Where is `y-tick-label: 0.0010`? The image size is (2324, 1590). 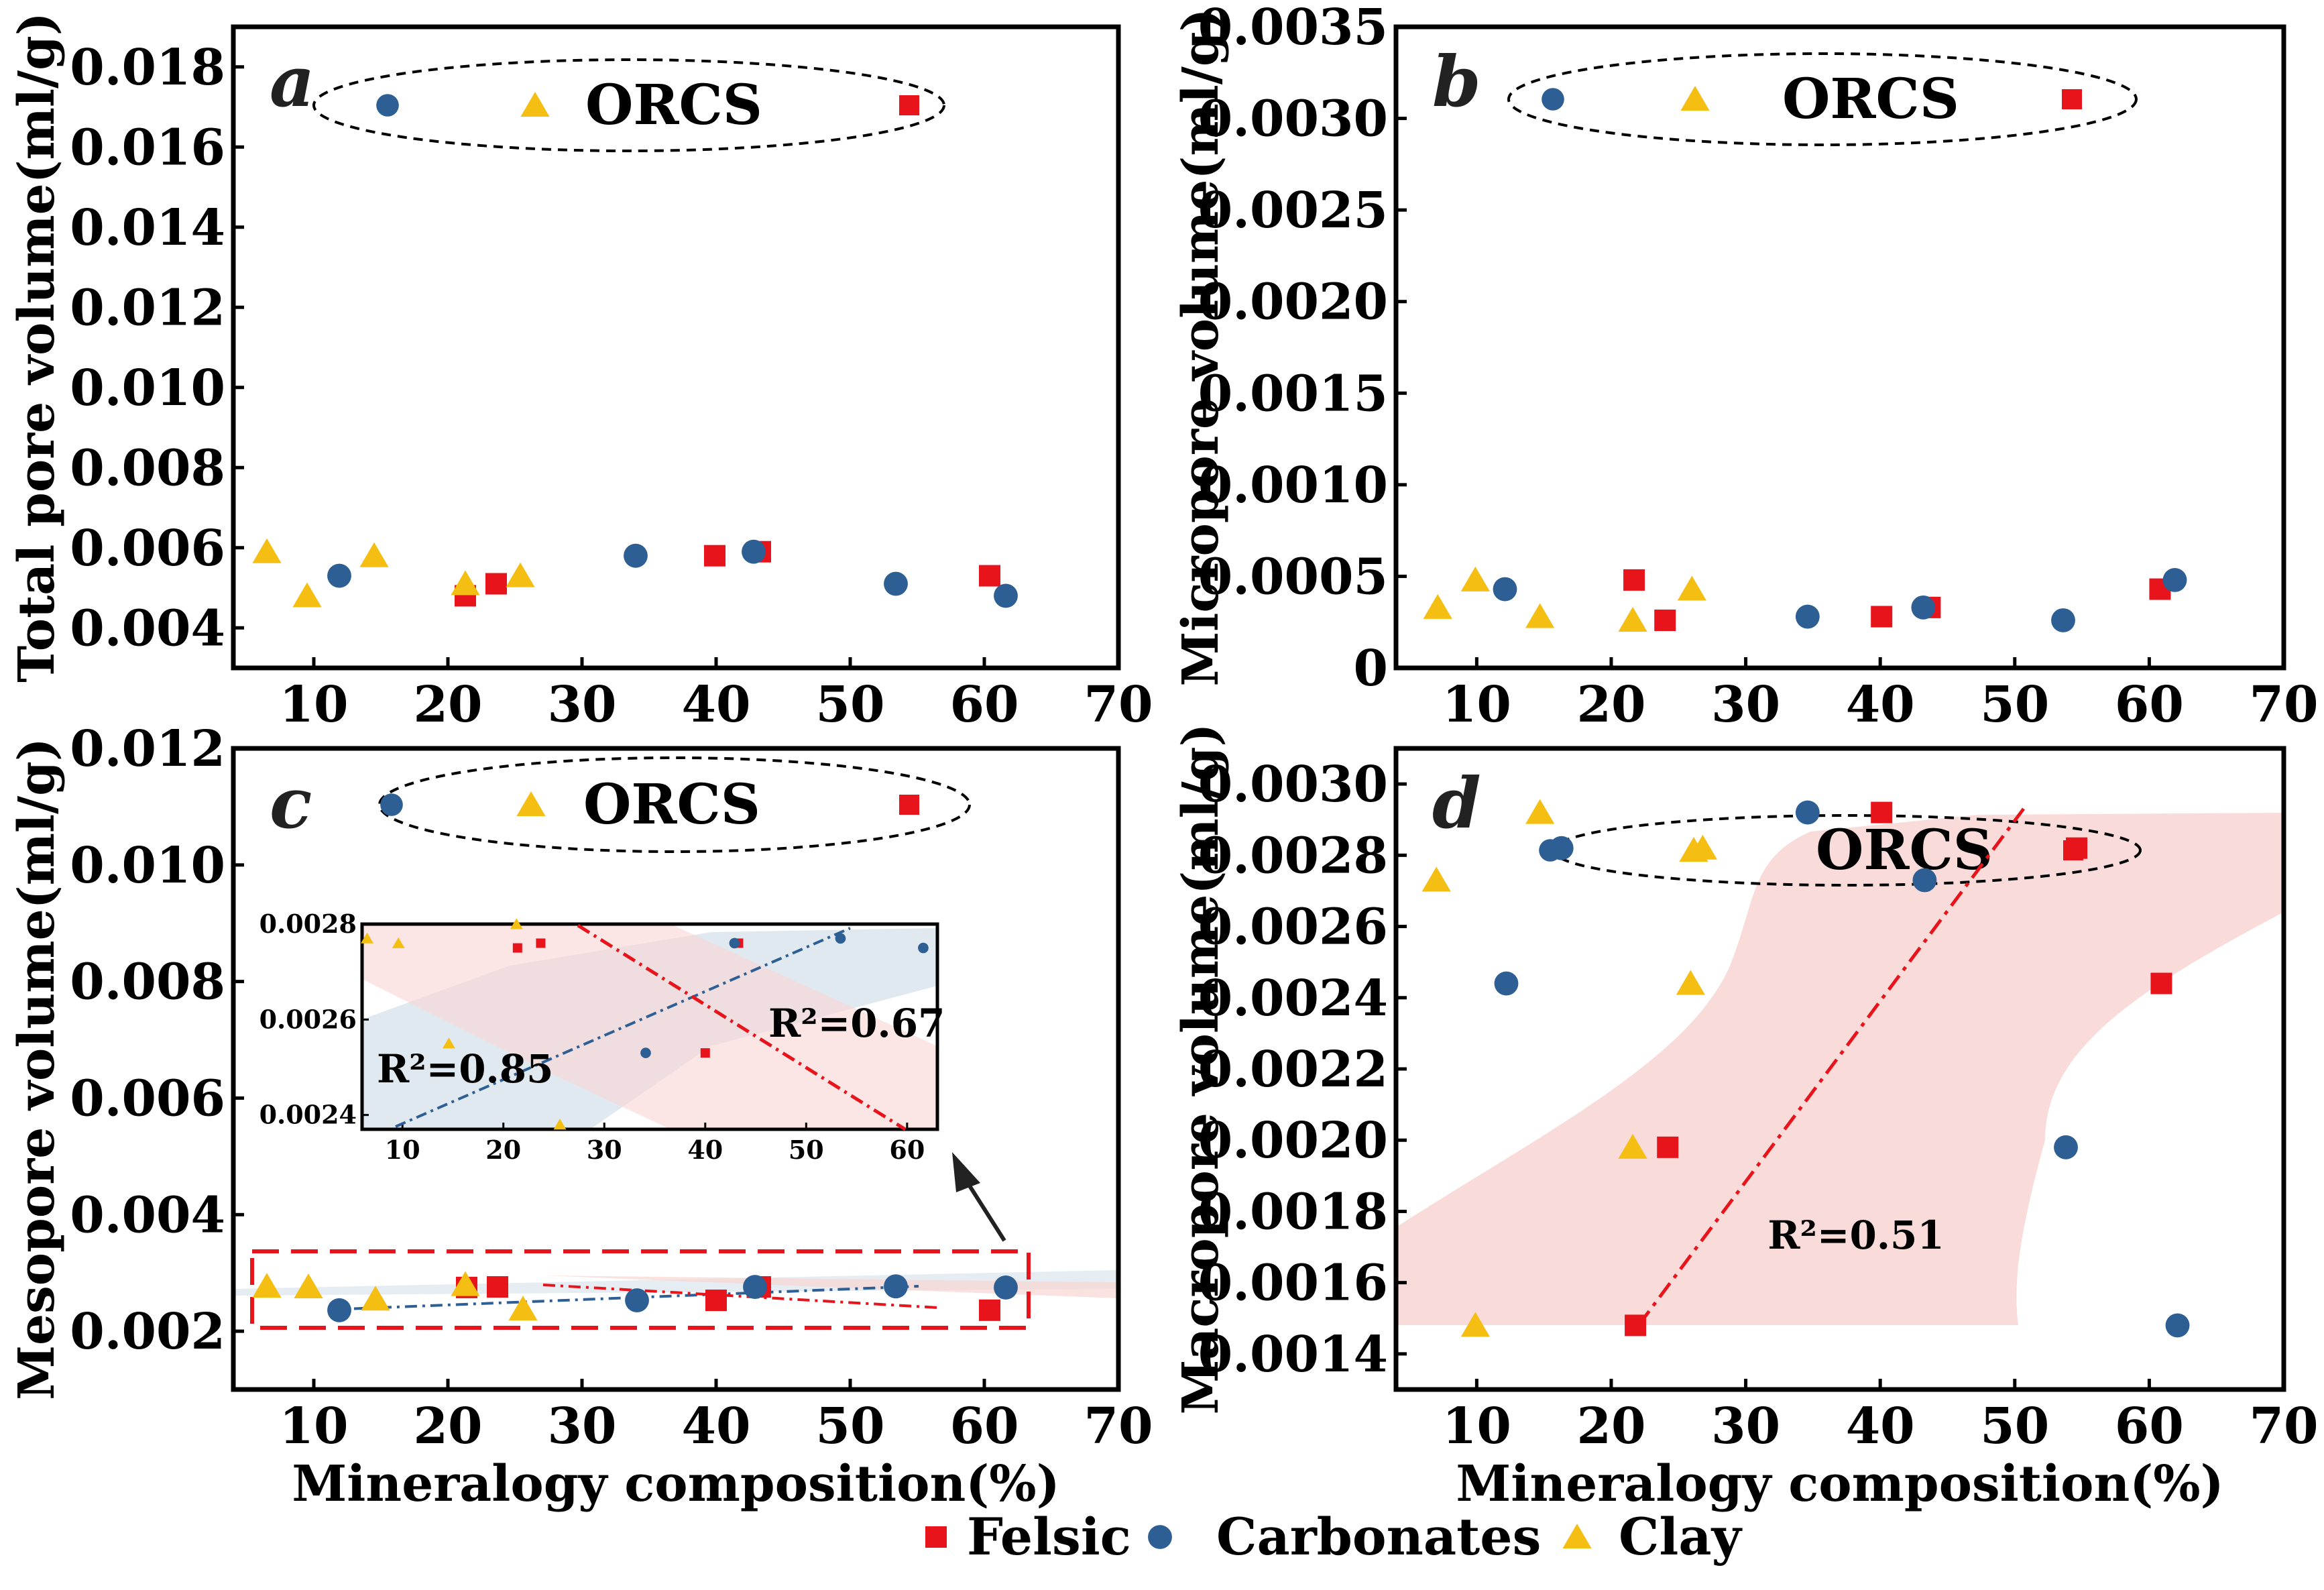 y-tick-label: 0.0010 is located at coordinates (1293, 486).